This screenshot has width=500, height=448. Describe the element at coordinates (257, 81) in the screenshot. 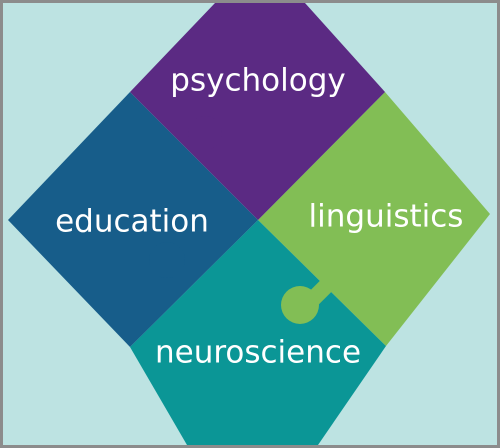

I see `label-psychology: psychology` at that location.